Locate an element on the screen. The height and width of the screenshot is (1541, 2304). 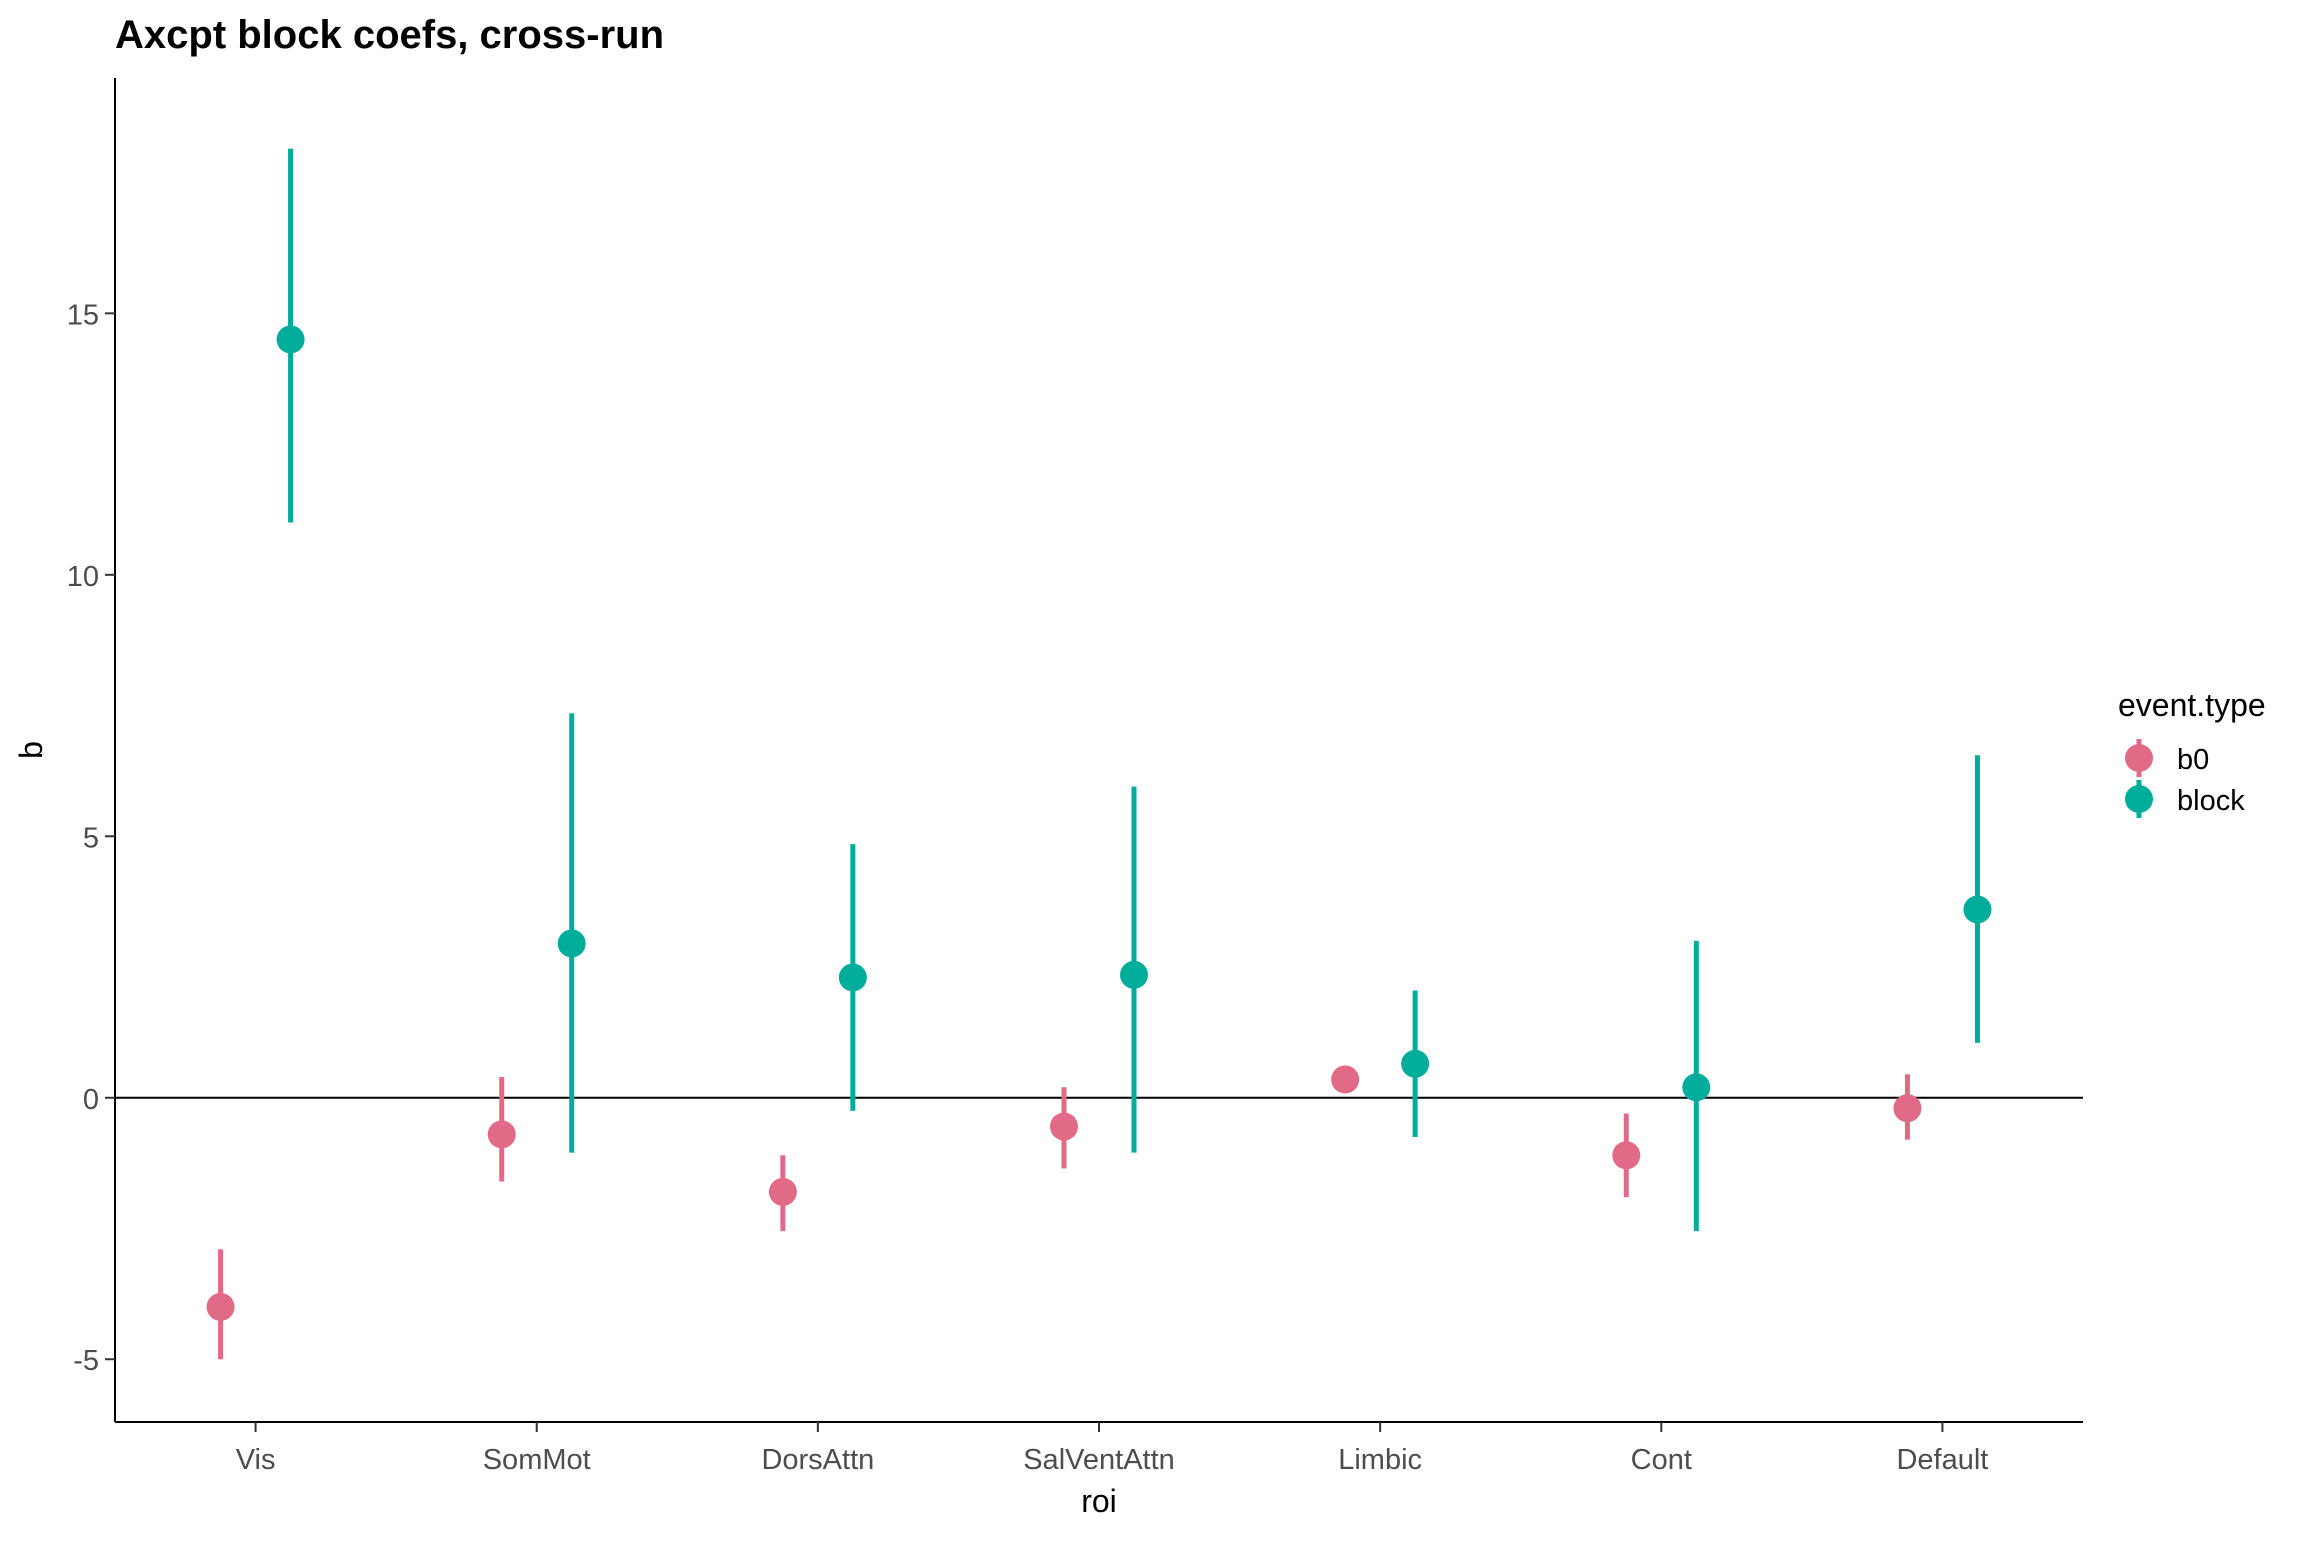
x-tick-label: DorsAttn is located at coordinates (817, 1460).